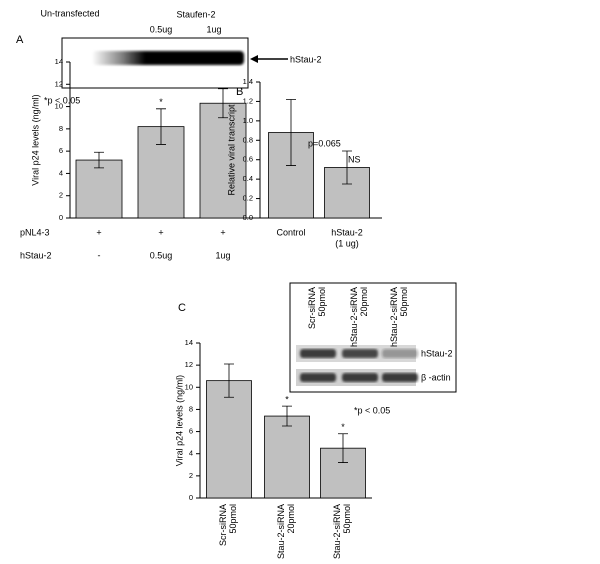 The width and height of the screenshot is (600, 564). What do you see at coordinates (290, 232) in the screenshot?
I see `x-tick-label: Control` at bounding box center [290, 232].